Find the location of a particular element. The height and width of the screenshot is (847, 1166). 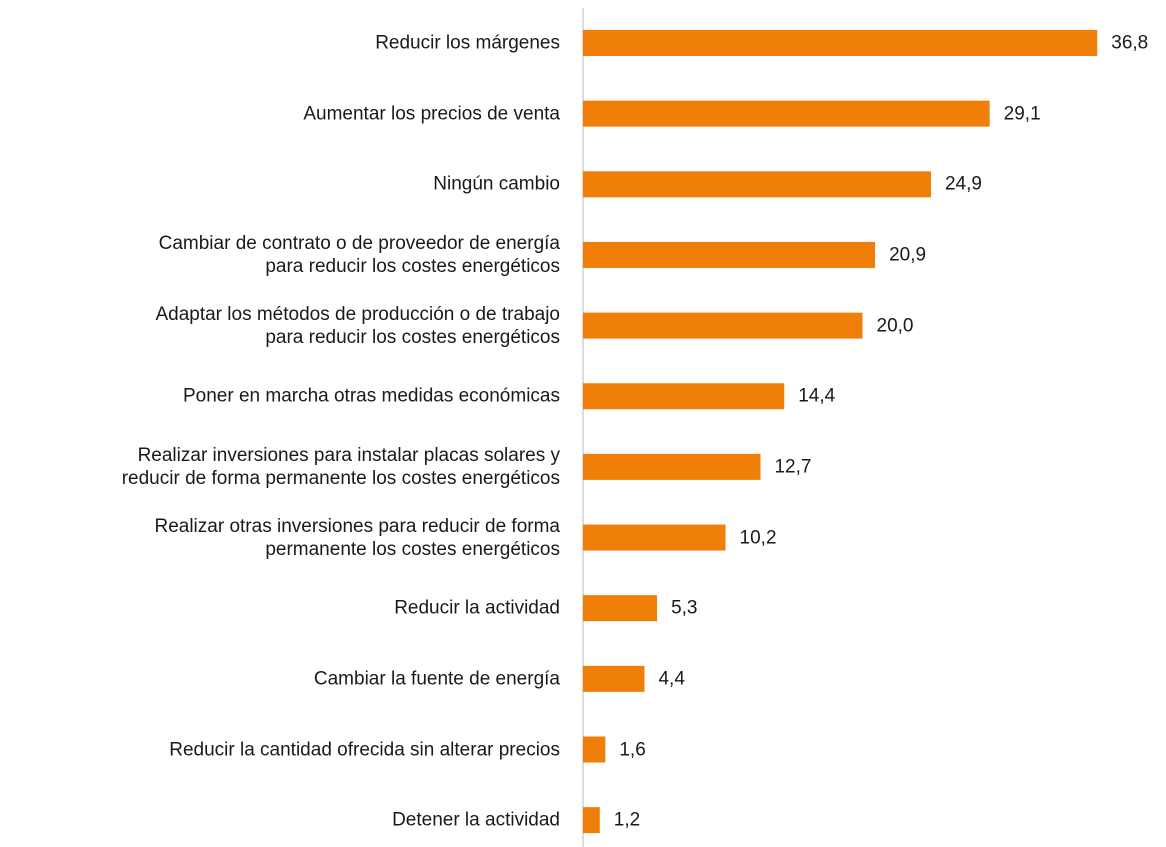

value-label: 4,4 is located at coordinates (671, 679).